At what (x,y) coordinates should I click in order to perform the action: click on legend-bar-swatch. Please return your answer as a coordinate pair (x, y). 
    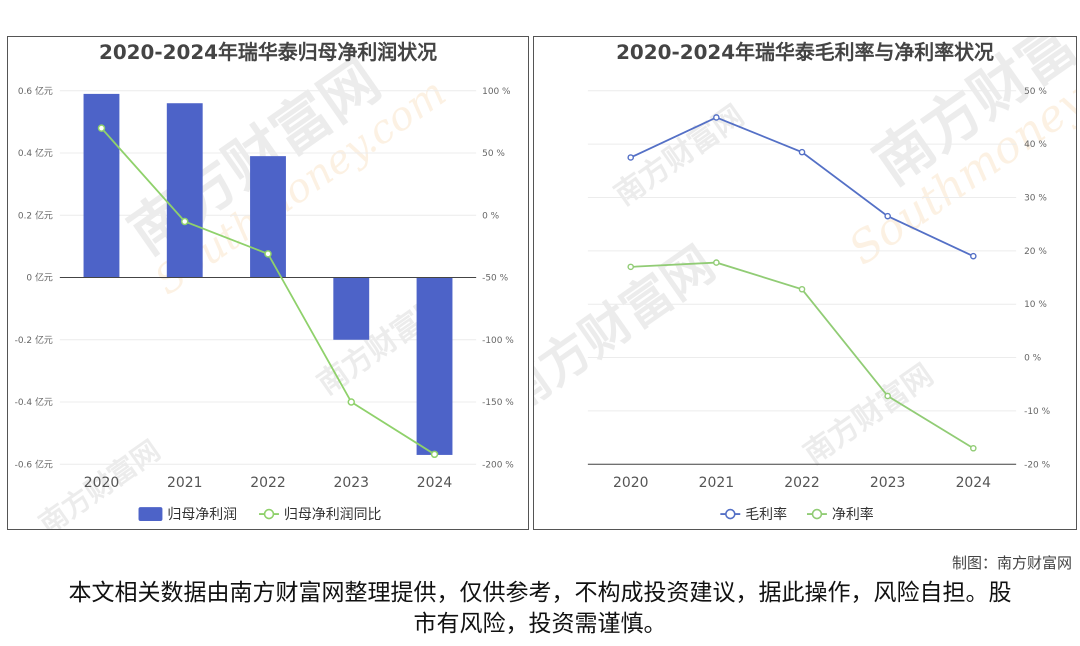
    Looking at the image, I should click on (150, 514).